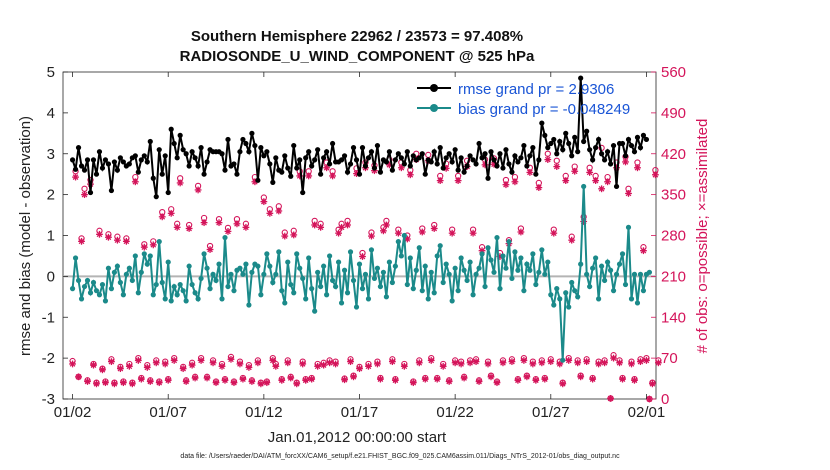 Image resolution: width=830 pixels, height=470 pixels. Describe the element at coordinates (73, 412) in the screenshot. I see `x-tick-label: 01/02` at that location.